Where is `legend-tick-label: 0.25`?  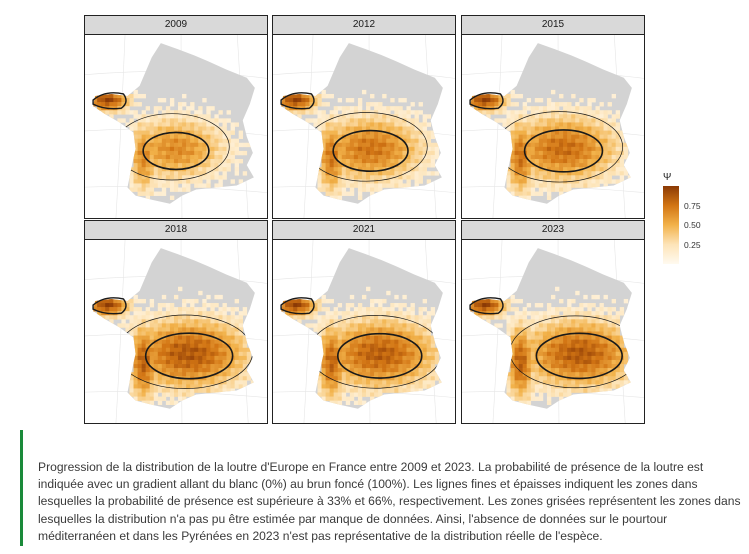 legend-tick-label: 0.25 is located at coordinates (692, 244).